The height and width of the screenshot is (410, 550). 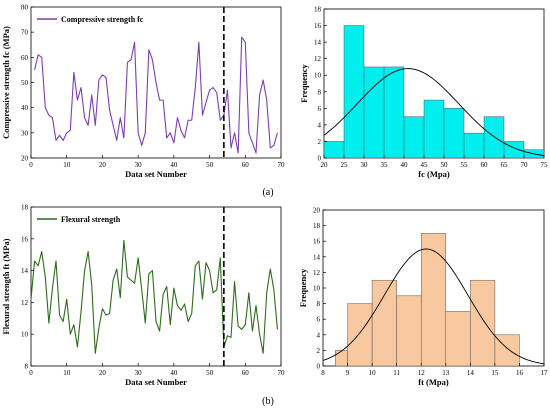 What do you see at coordinates (6, 82) in the screenshot?
I see `y-axis-label: Compressive strength fc (MPa)` at bounding box center [6, 82].